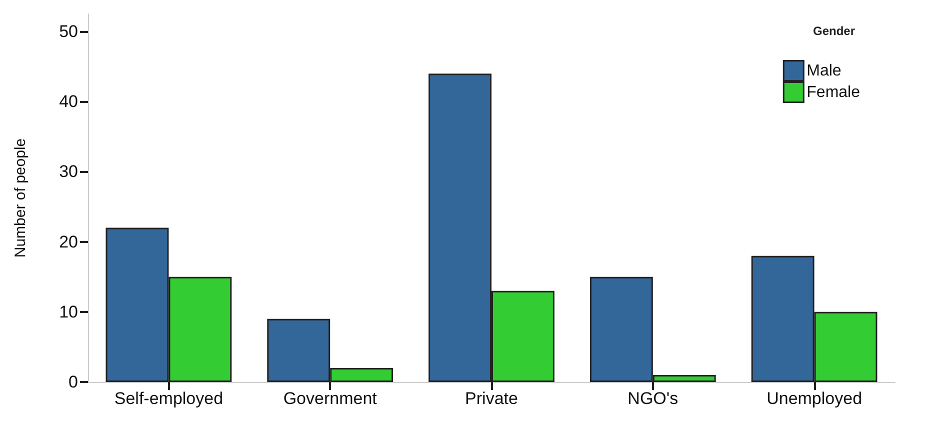  What do you see at coordinates (68, 312) in the screenshot?
I see `y-tick-label: 10` at bounding box center [68, 312].